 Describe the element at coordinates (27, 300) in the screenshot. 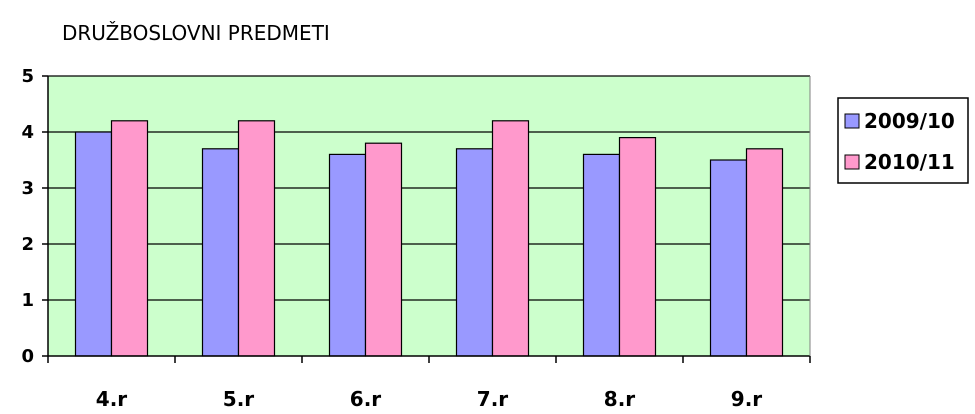

I see `y-tick-label: 1` at that location.